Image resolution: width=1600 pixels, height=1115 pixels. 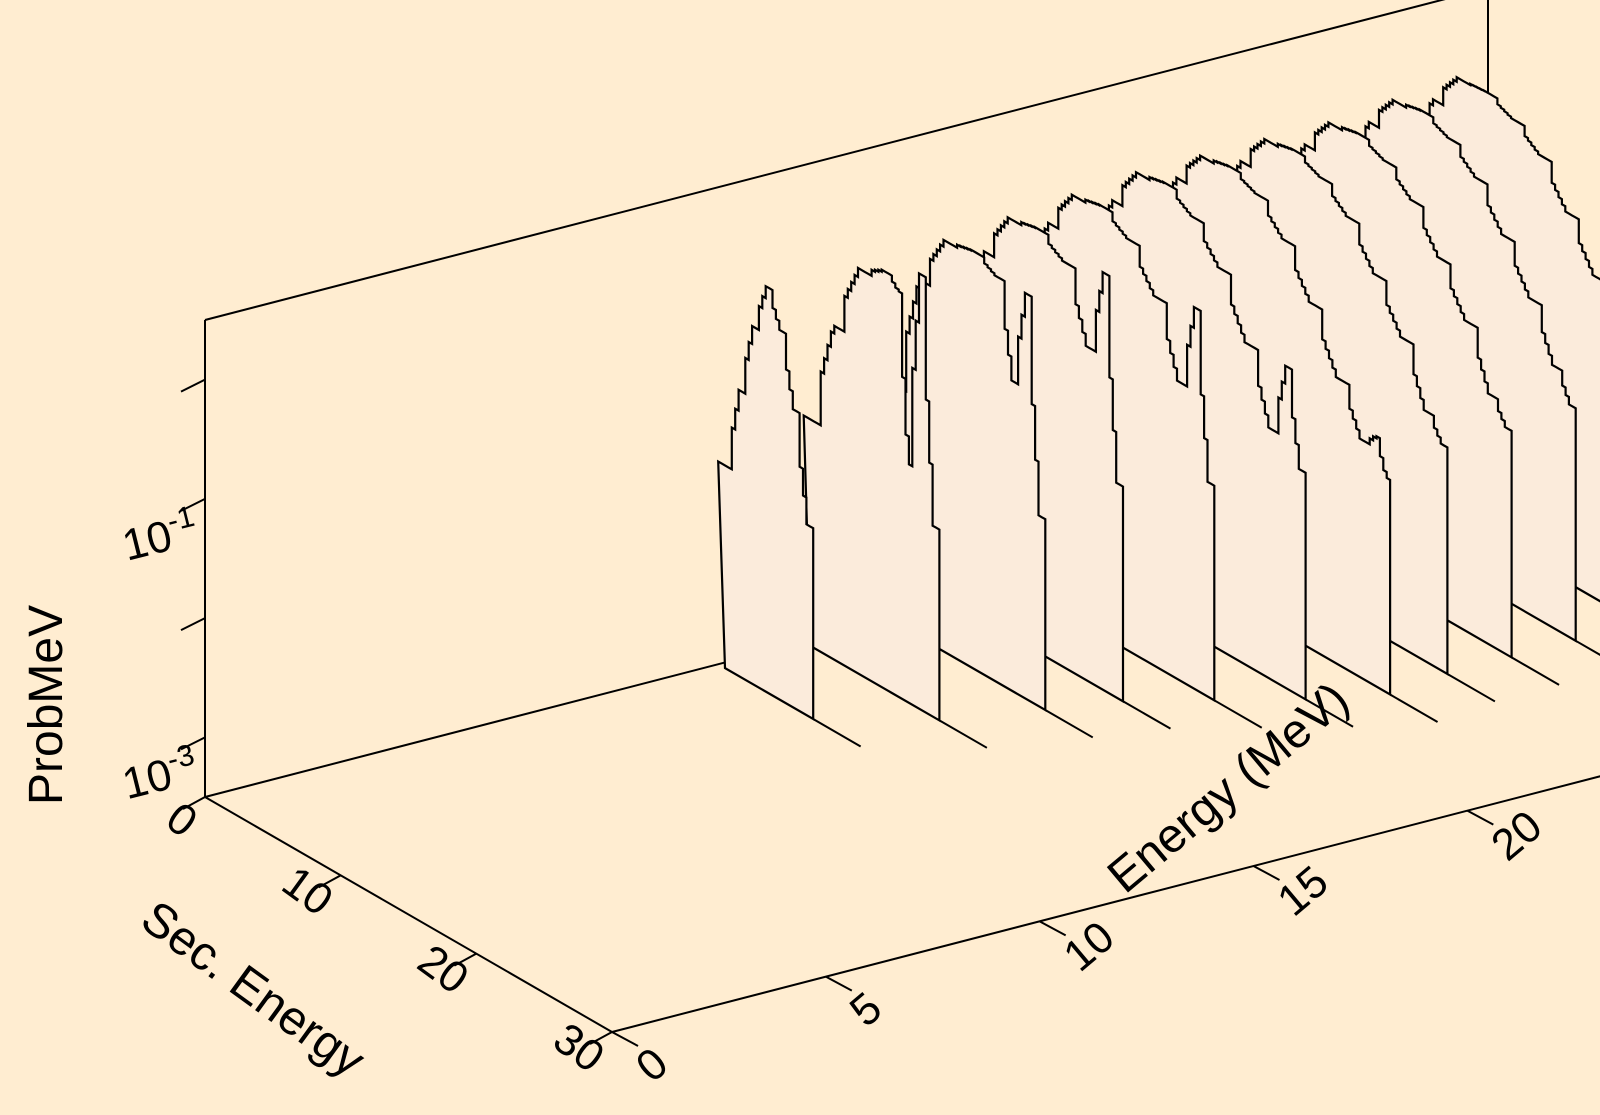 What do you see at coordinates (1089, 946) in the screenshot?
I see `x-tick-label: 10` at bounding box center [1089, 946].